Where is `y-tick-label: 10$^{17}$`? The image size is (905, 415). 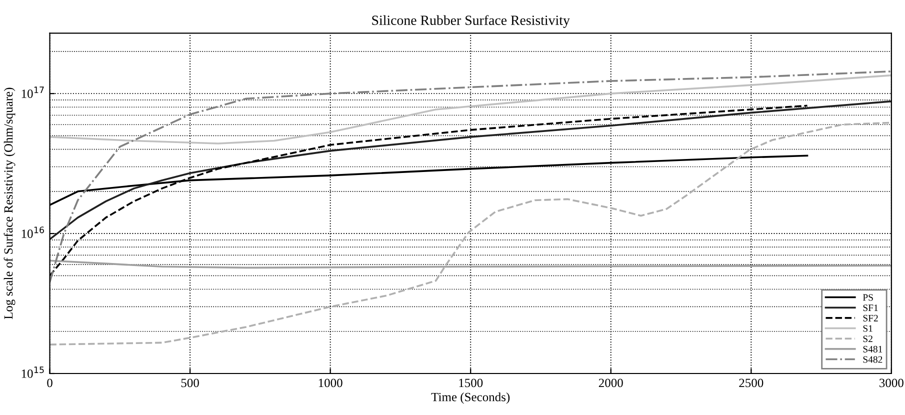 y-tick-label: 10$^{17}$ is located at coordinates (33, 92).